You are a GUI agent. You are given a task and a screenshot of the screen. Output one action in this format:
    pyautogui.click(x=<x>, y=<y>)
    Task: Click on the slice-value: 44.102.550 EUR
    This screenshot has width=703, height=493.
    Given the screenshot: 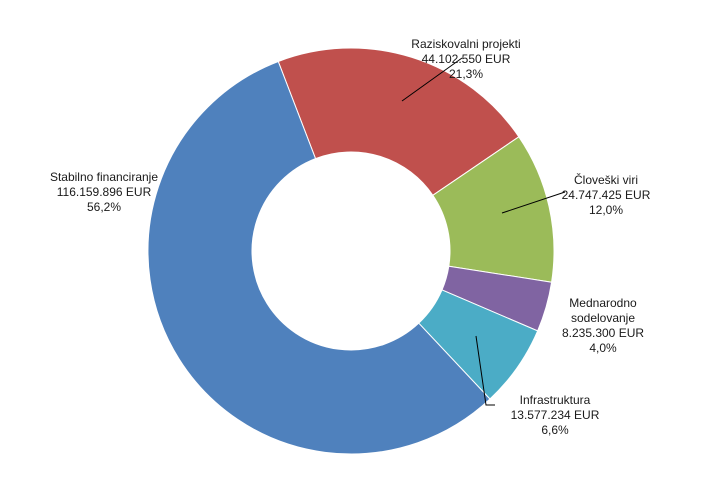 What is the action you would take?
    pyautogui.click(x=466, y=59)
    